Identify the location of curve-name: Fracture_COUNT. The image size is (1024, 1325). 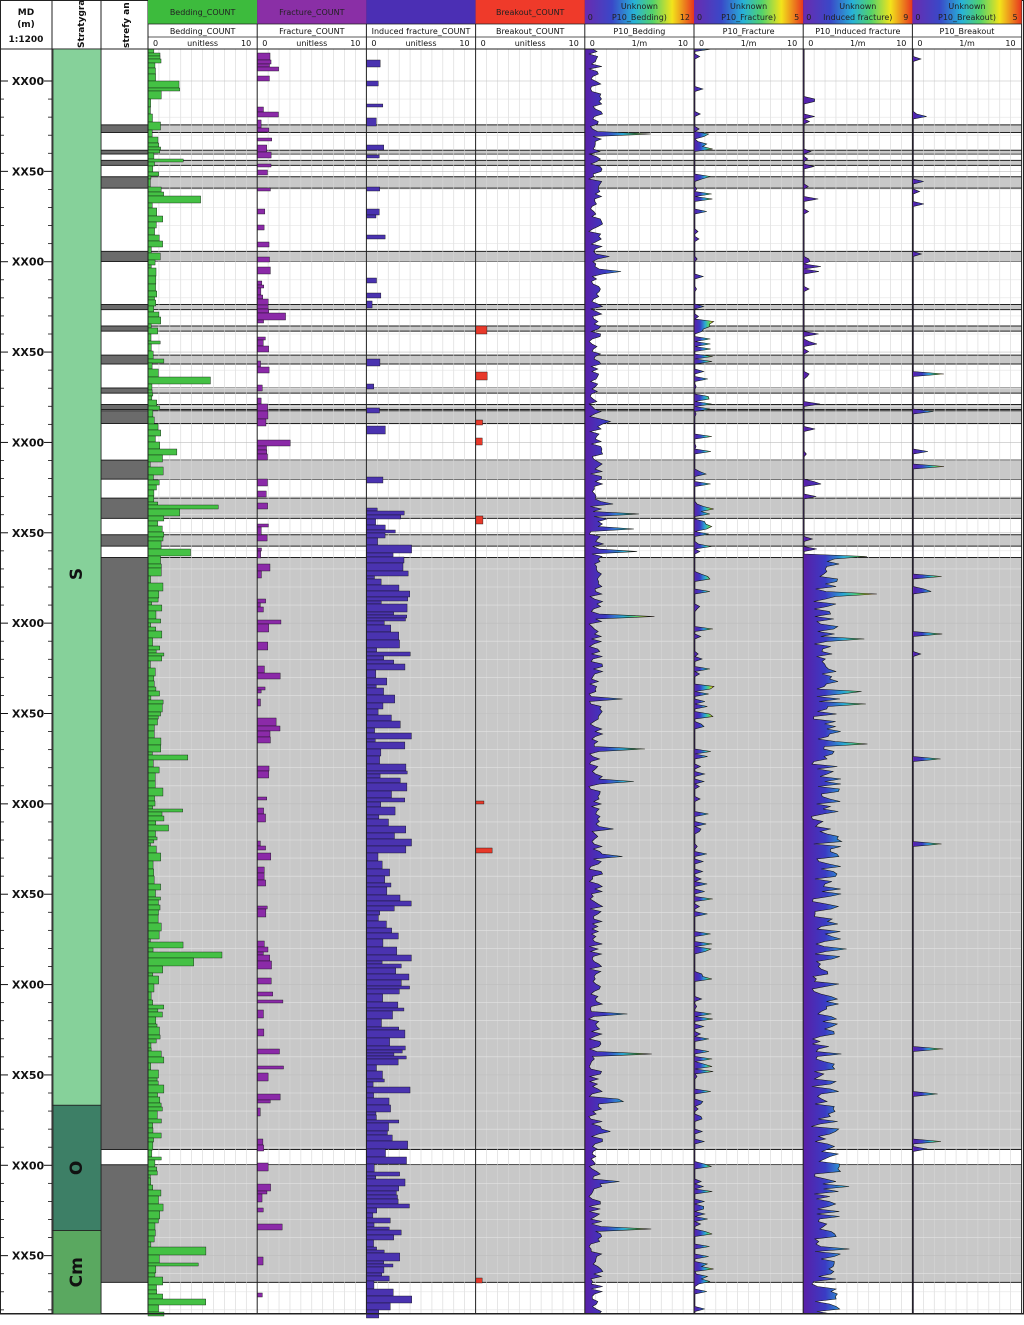
(312, 31).